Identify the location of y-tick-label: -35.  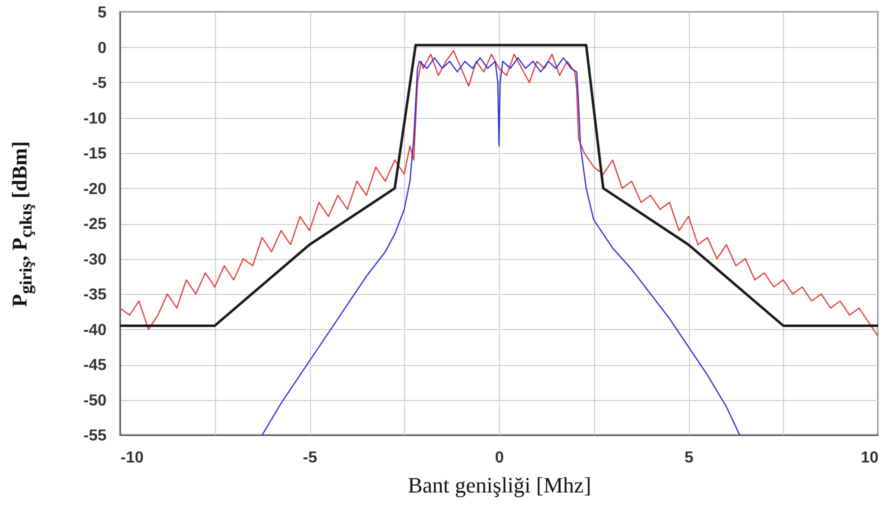
(95, 295).